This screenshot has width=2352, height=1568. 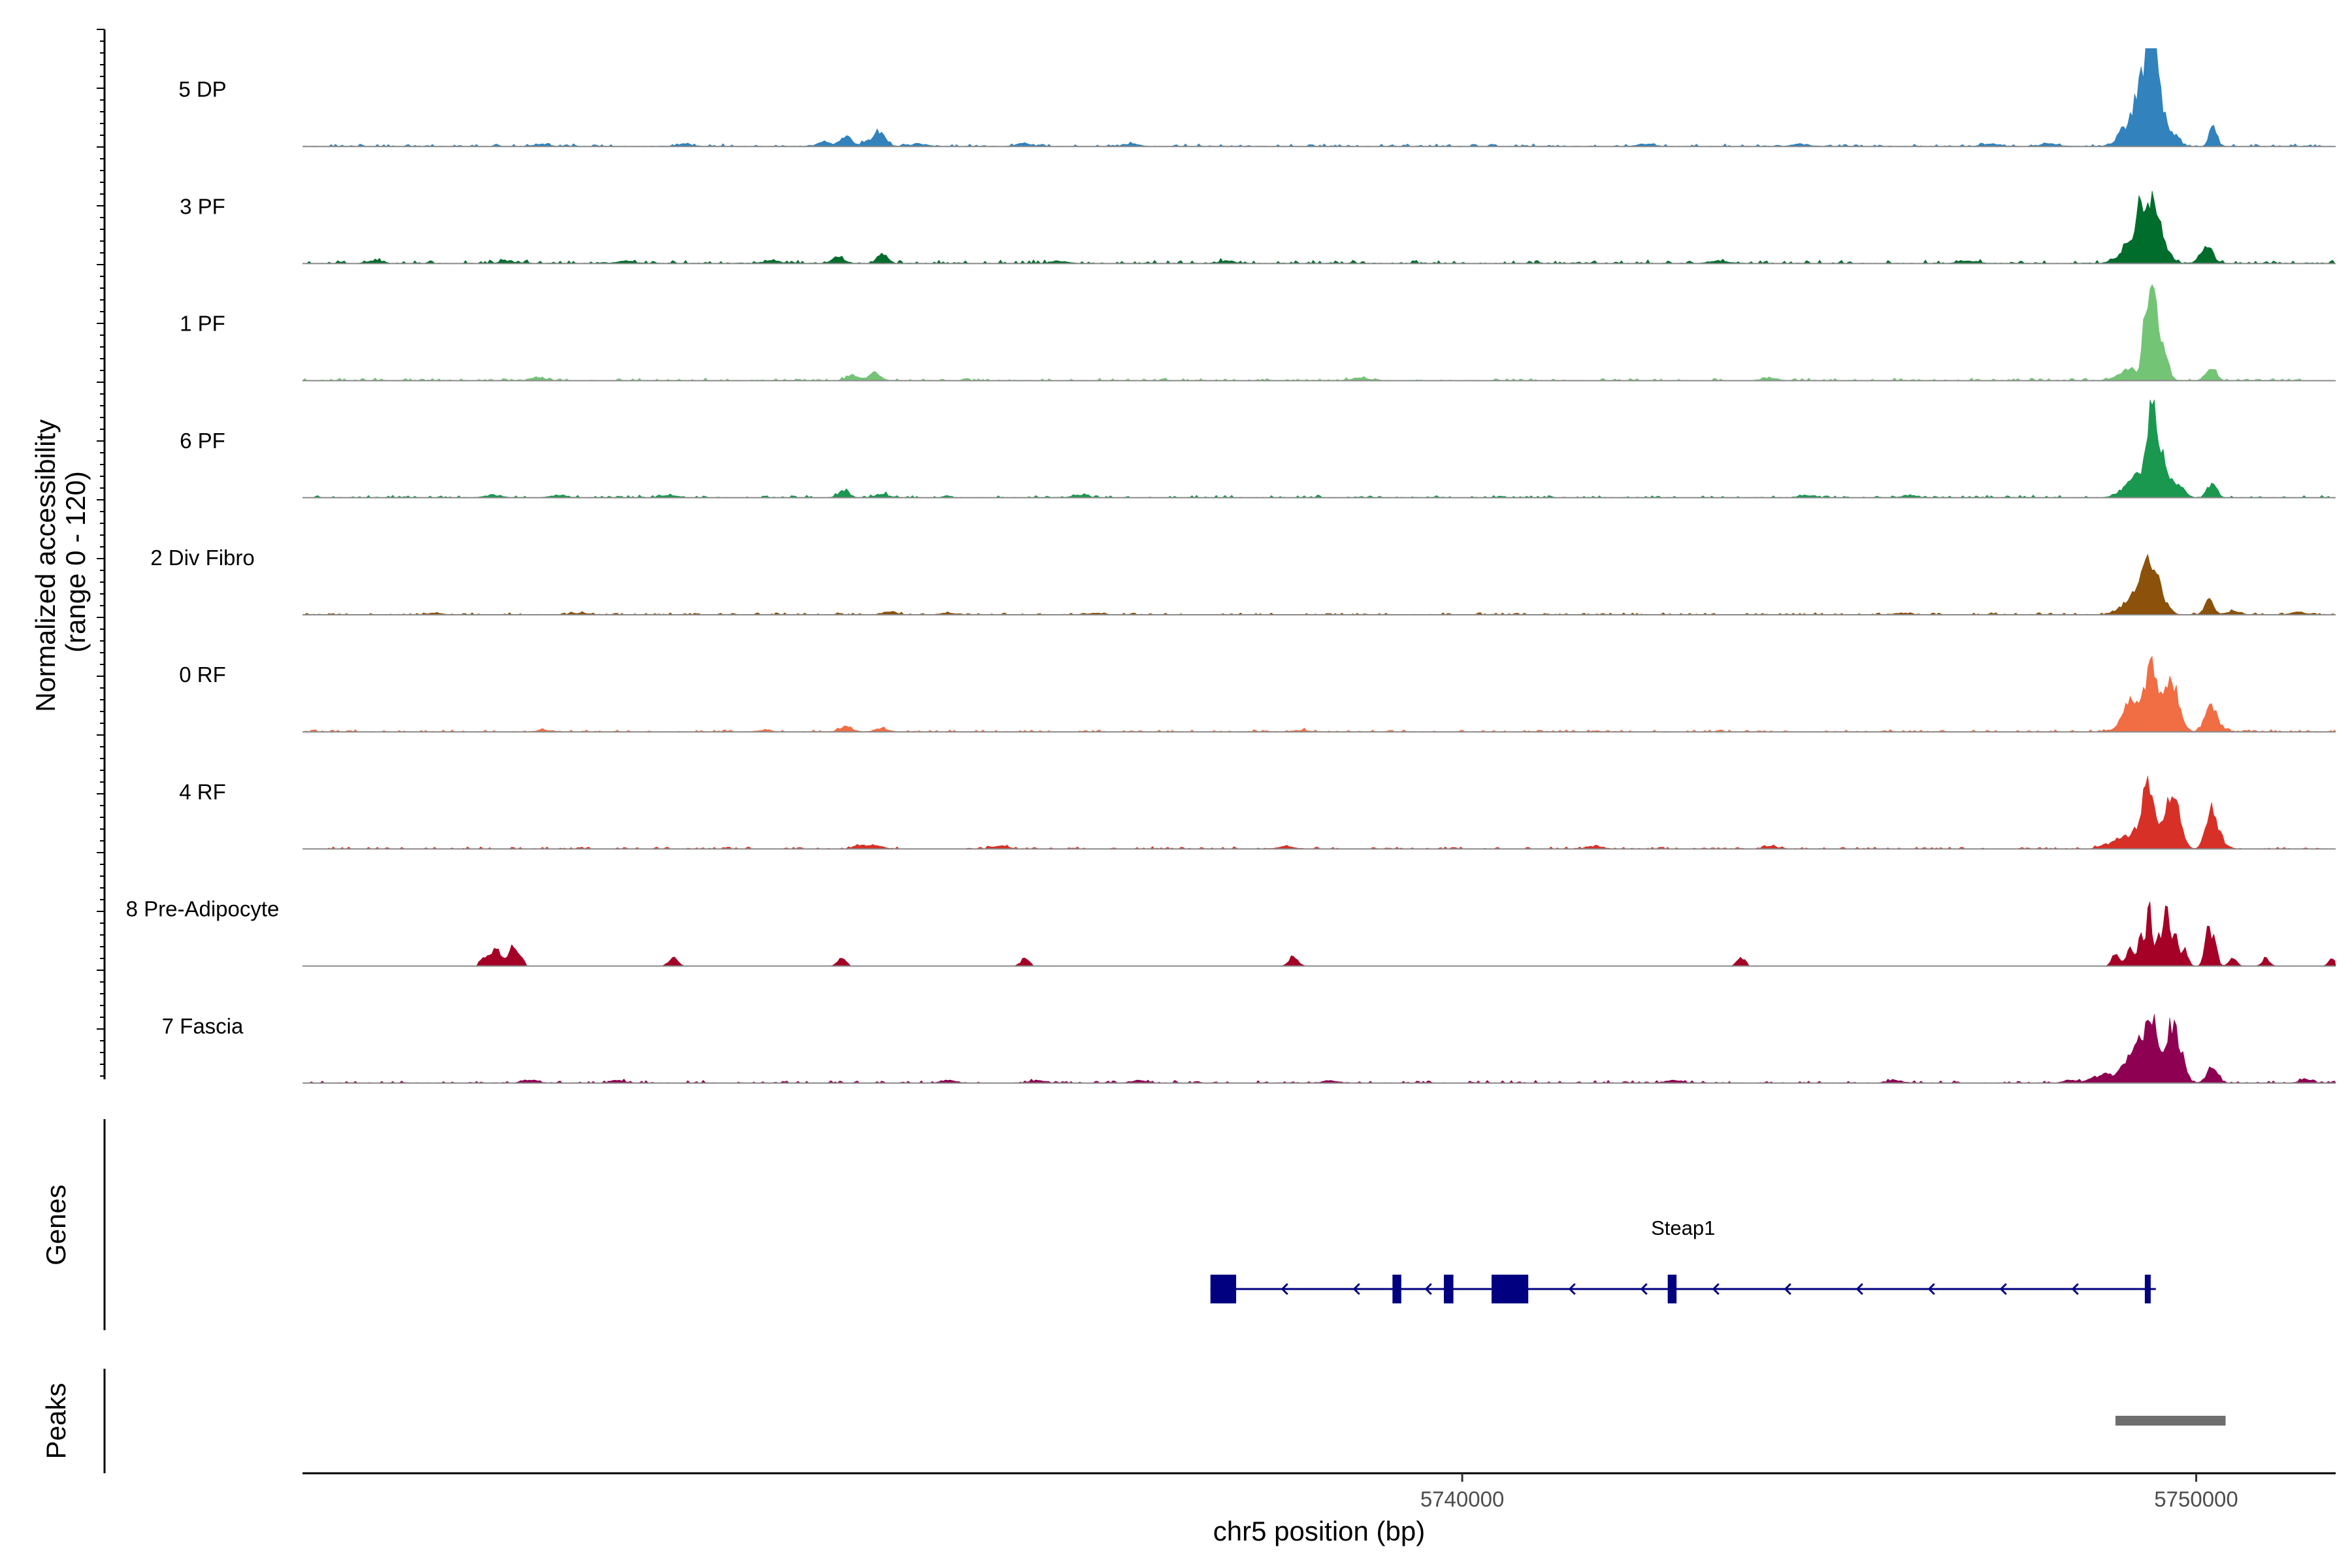 What do you see at coordinates (56, 1421) in the screenshot?
I see `peaks-panel-title: Peaks` at bounding box center [56, 1421].